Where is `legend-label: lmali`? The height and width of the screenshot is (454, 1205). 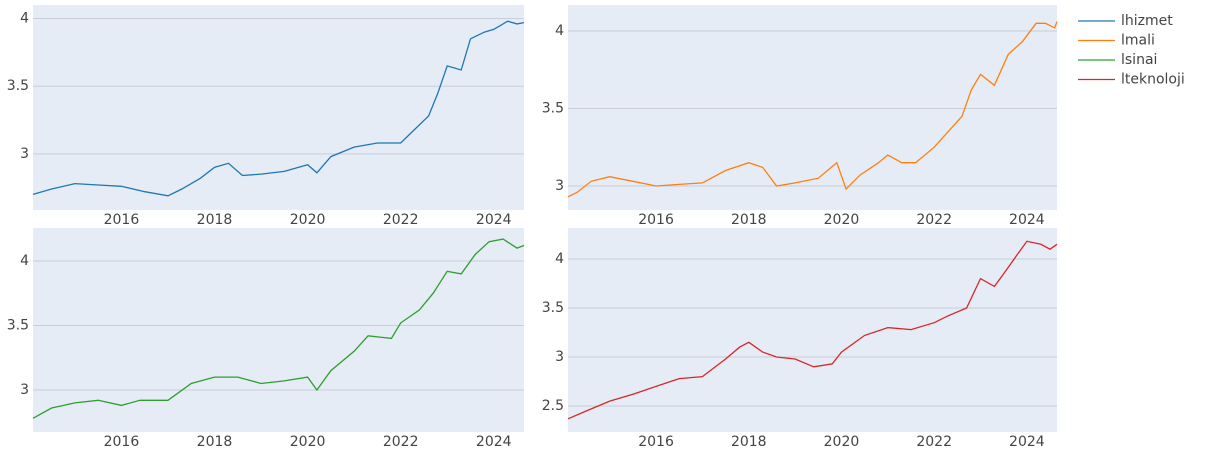
legend-label: lmali is located at coordinates (1138, 41).